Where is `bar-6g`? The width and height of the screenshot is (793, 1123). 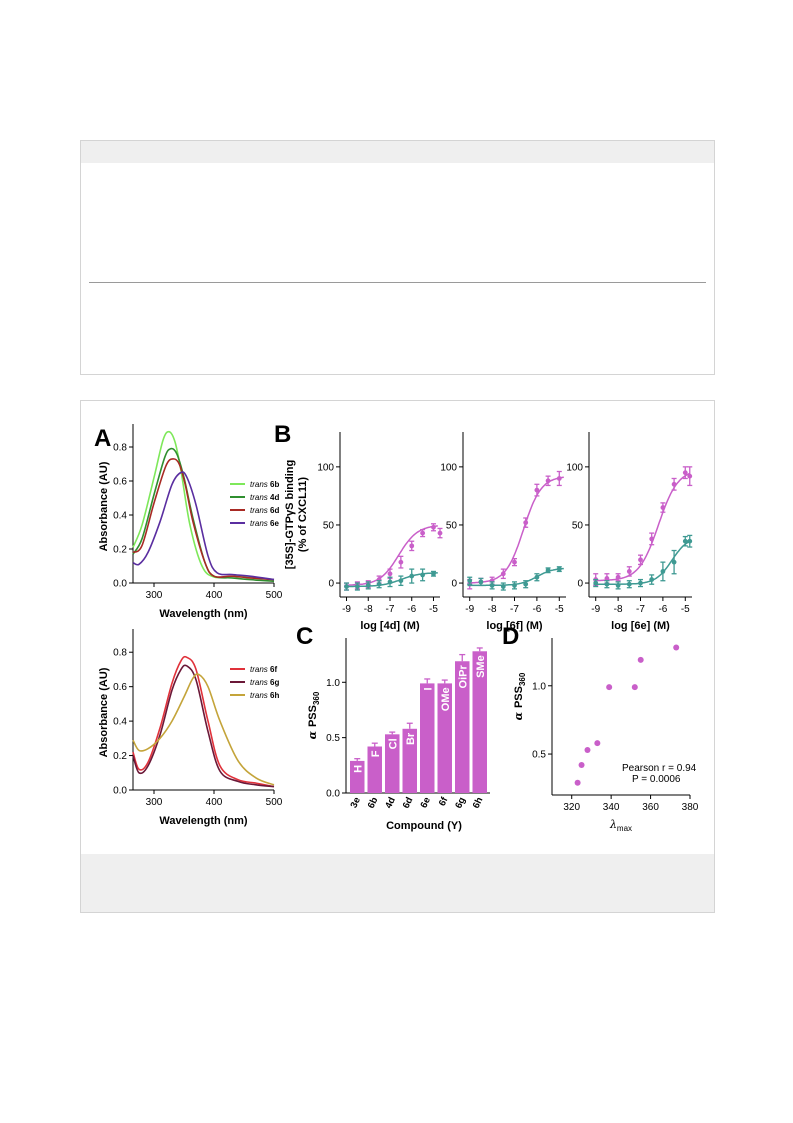 bar-6g is located at coordinates (462, 727).